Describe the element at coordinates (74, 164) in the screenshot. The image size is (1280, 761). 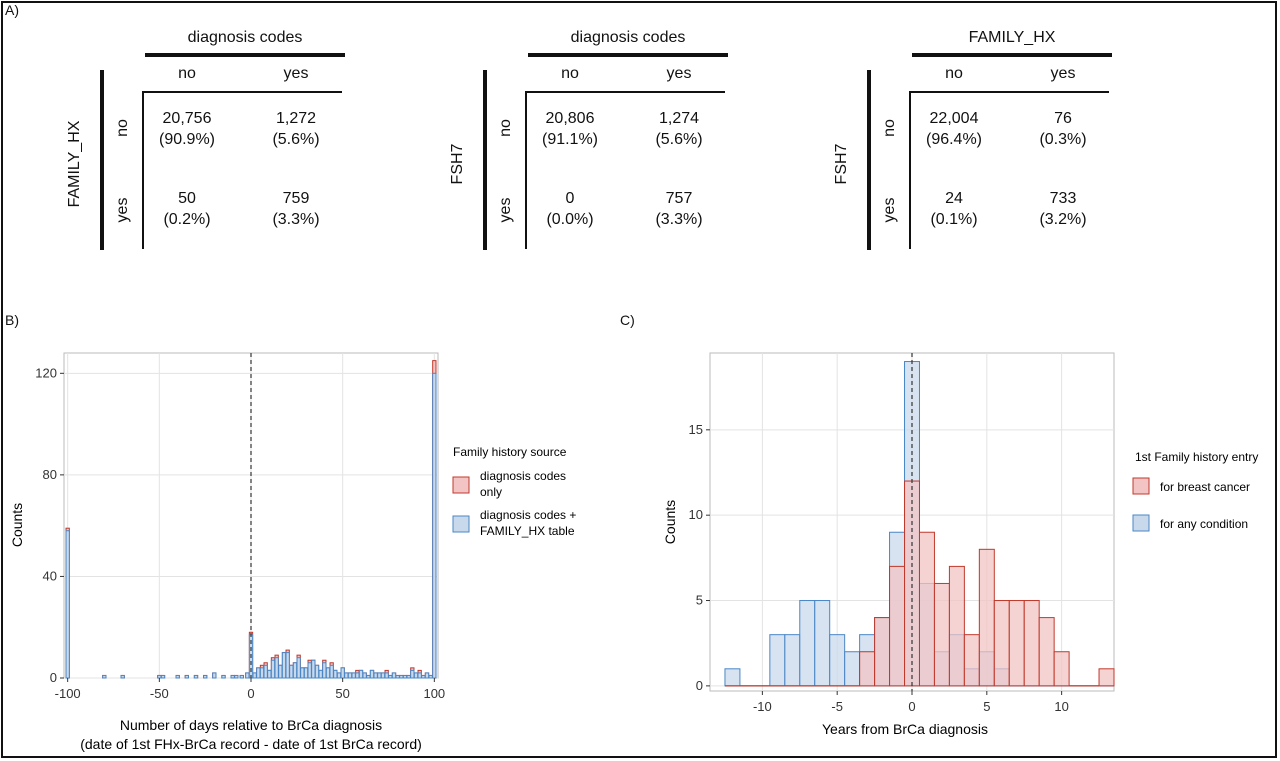
I see `row-header: FAMILY_HX` at that location.